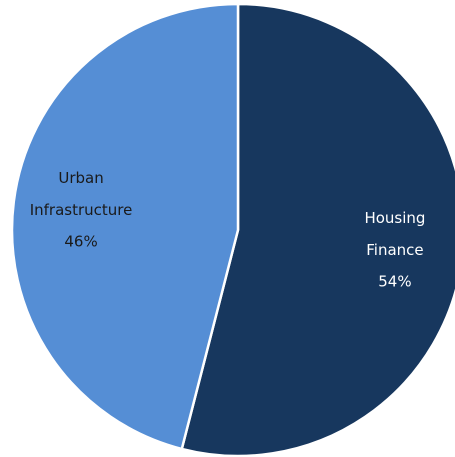  I want to click on slice-category-label: Housing Finance, so click(394, 233).